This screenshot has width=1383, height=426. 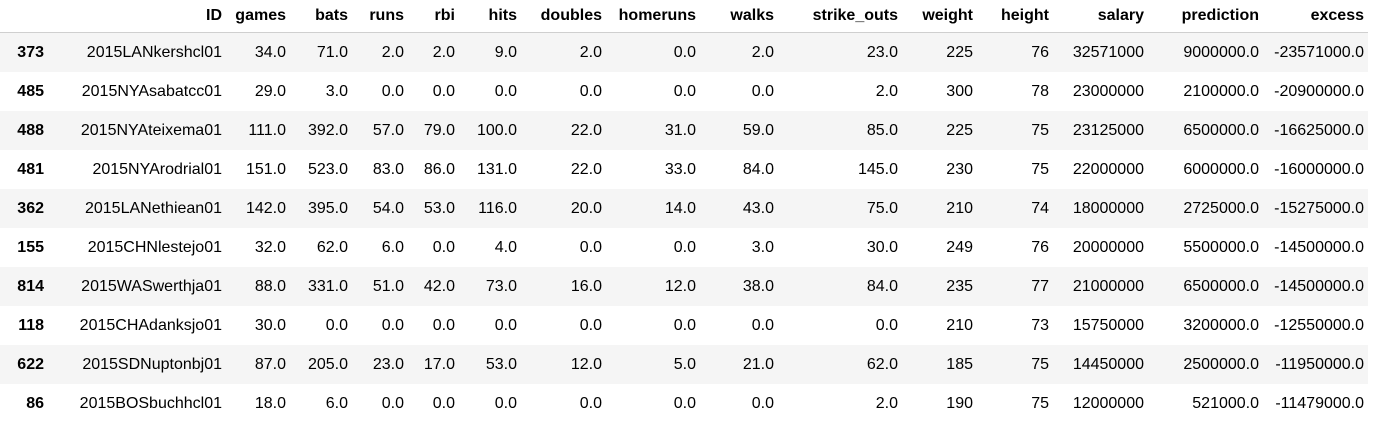 I want to click on cell-doubles: 16.0, so click(x=586, y=286).